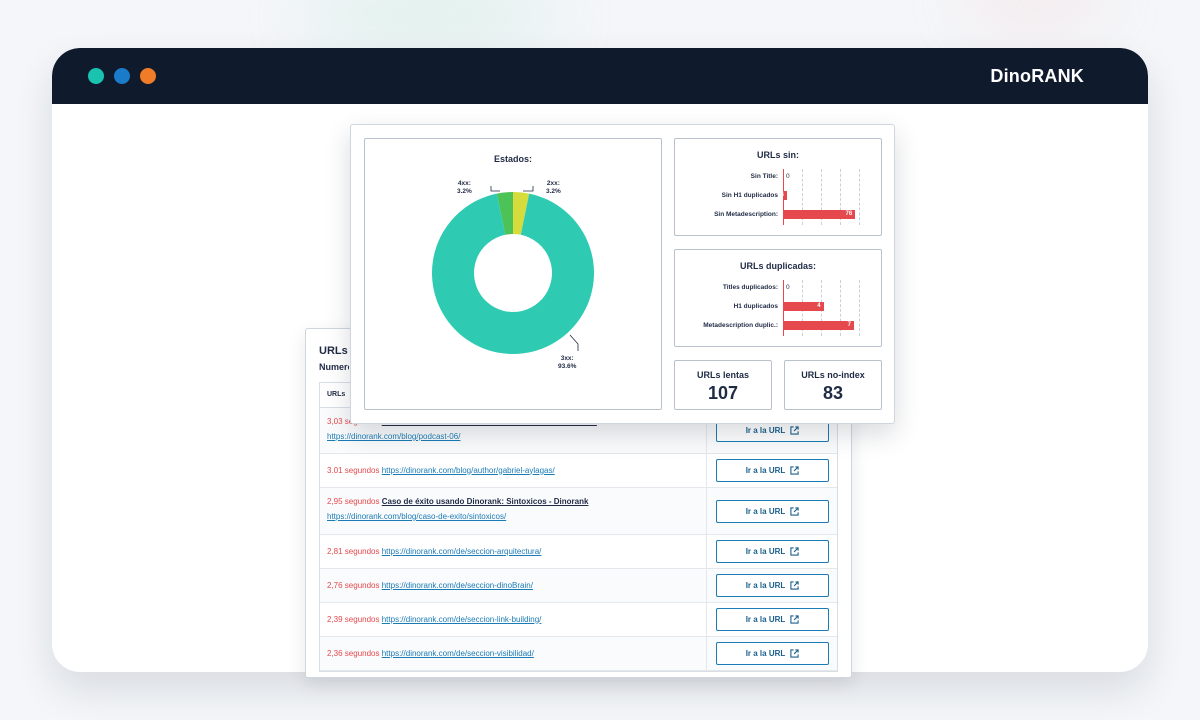 This screenshot has width=1200, height=720. What do you see at coordinates (353, 619) in the screenshot?
I see `load-time: 2,39 segundos` at bounding box center [353, 619].